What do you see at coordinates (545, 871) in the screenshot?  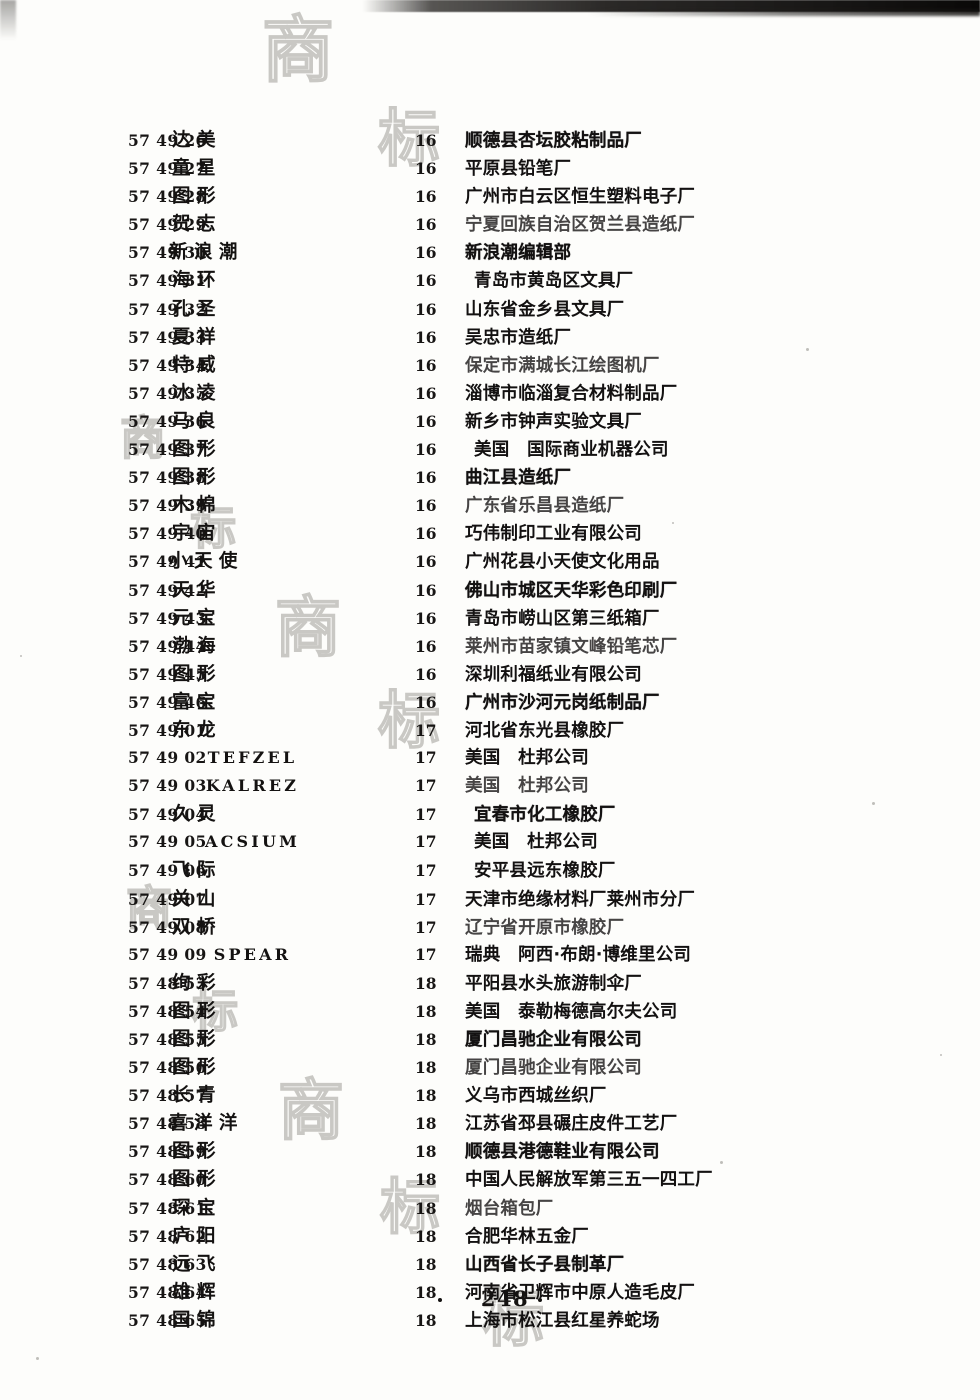 I see `registrant-name: 安平县远东橡胶厂` at bounding box center [545, 871].